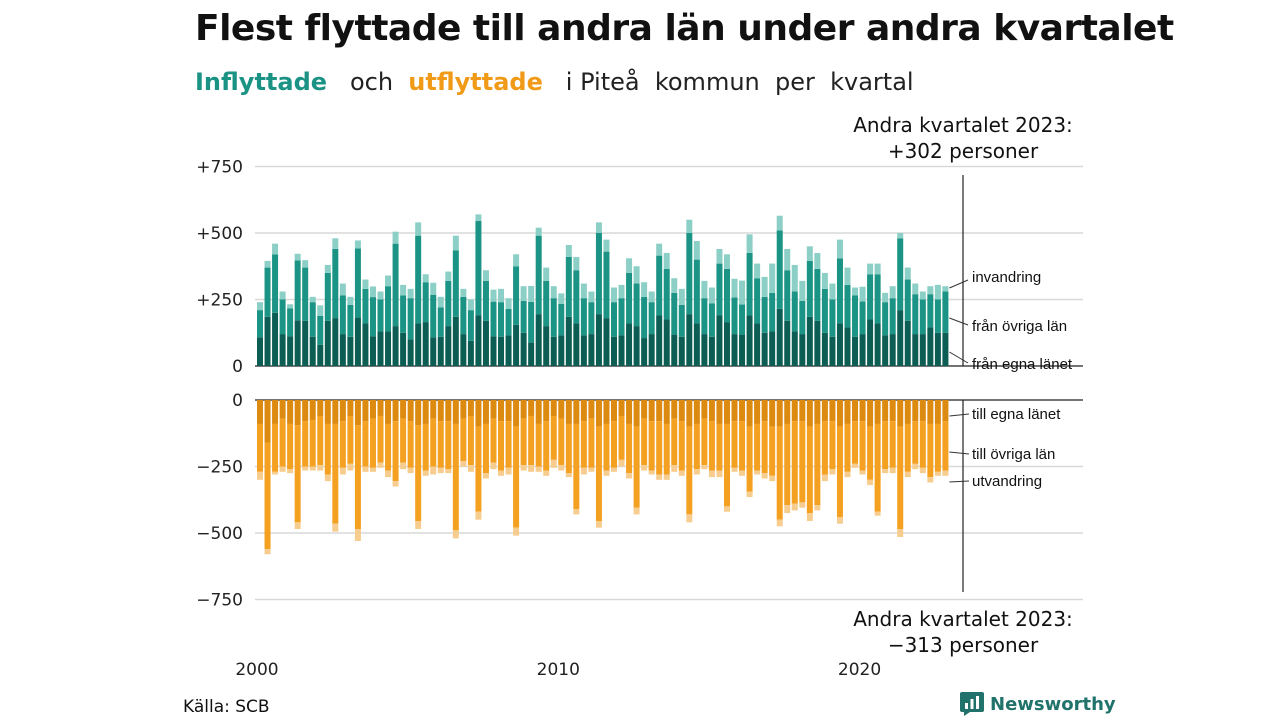  Describe the element at coordinates (219, 168) in the screenshot. I see `y-tick-label: +750` at that location.